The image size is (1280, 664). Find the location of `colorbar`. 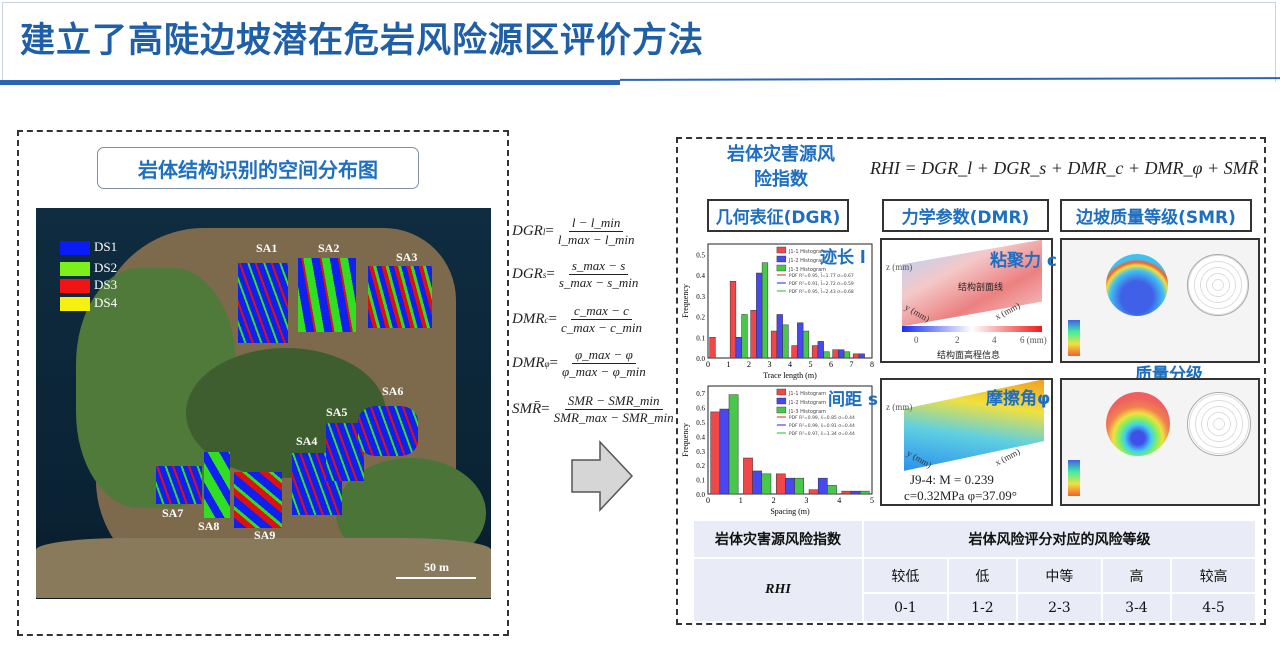

colorbar is located at coordinates (972, 329).